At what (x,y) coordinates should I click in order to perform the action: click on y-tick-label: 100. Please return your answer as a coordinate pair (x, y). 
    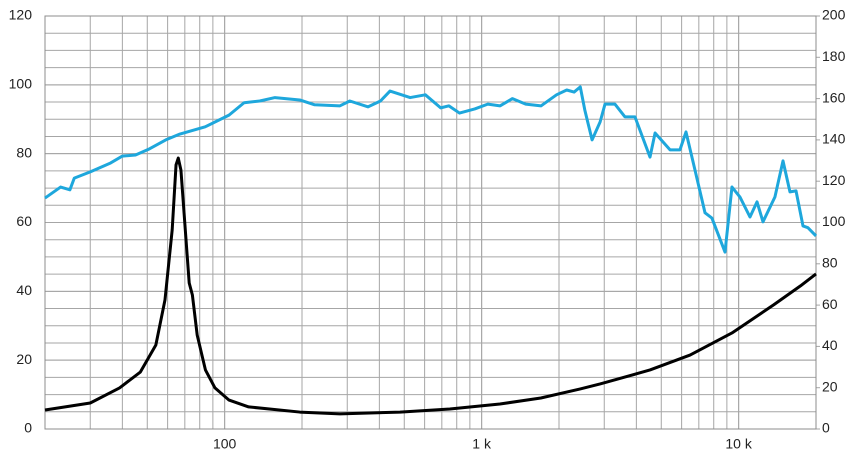
    Looking at the image, I should click on (21, 84).